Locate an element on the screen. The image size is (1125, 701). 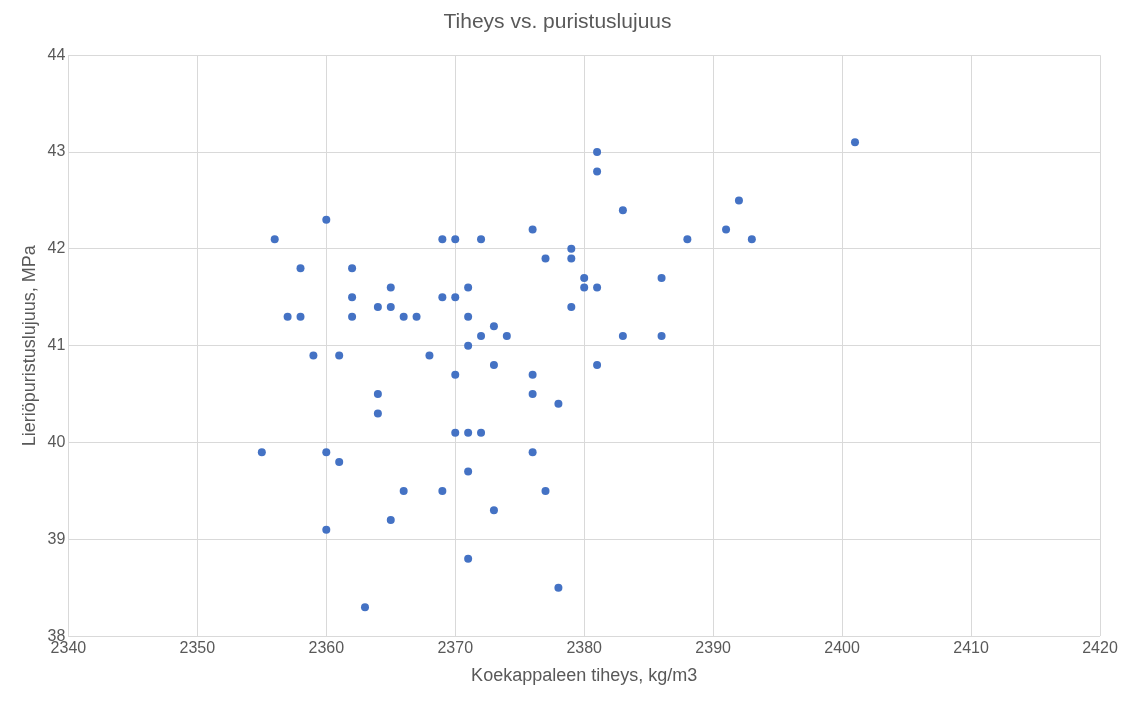
y-tick-label: 41 is located at coordinates (56, 345).